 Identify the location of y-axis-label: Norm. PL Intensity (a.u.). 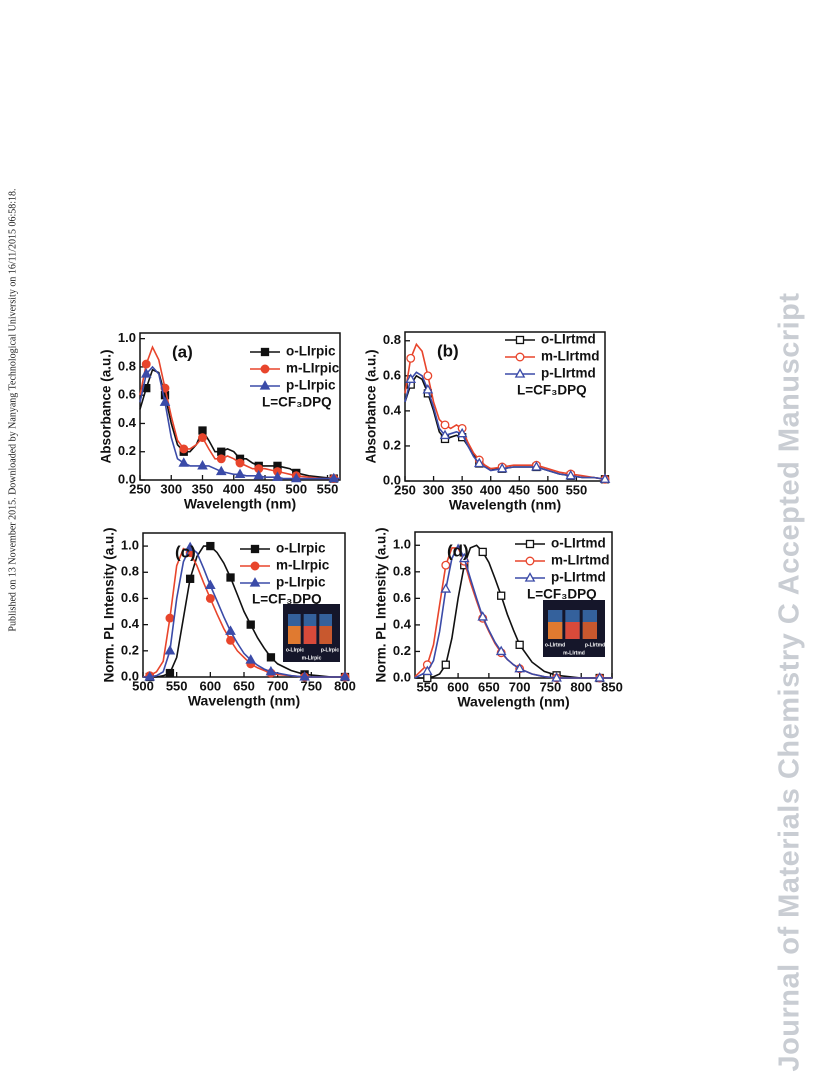
(381, 604).